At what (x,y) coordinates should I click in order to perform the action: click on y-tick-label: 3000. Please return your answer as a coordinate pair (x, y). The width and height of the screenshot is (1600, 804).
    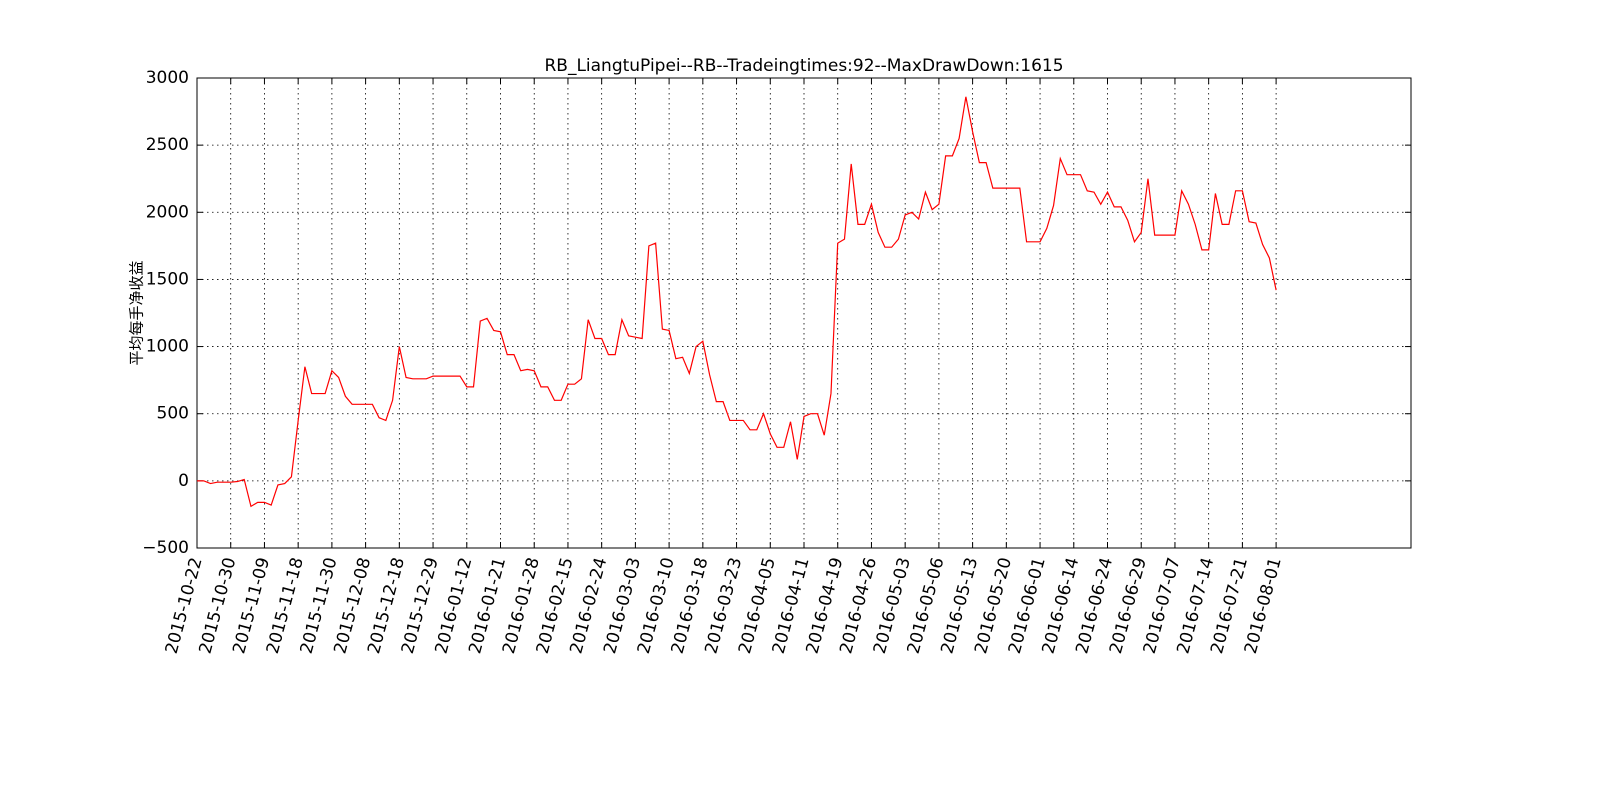
    Looking at the image, I should click on (167, 78).